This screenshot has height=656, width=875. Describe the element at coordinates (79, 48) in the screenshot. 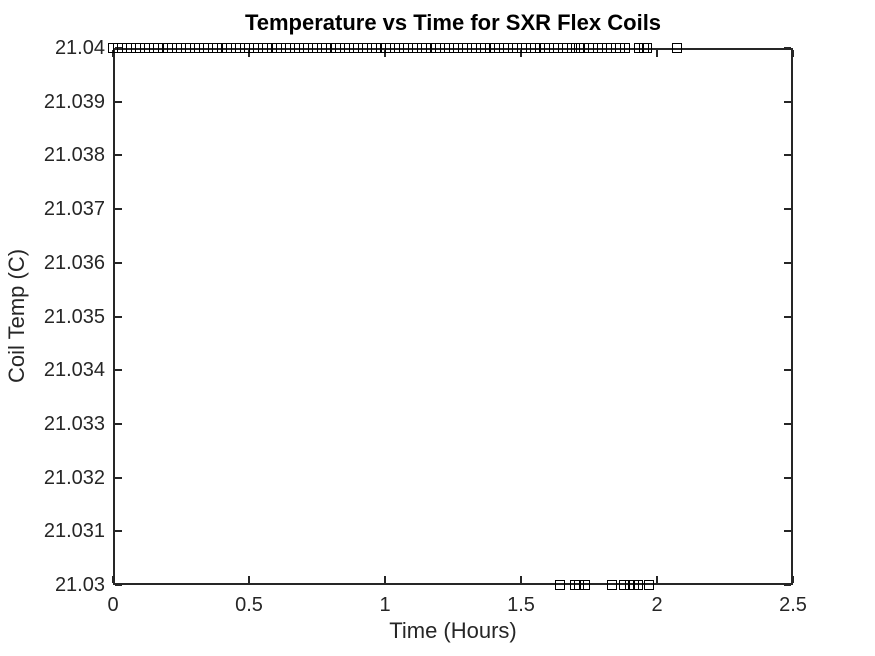

I see `y-tick-label: 21.04` at that location.